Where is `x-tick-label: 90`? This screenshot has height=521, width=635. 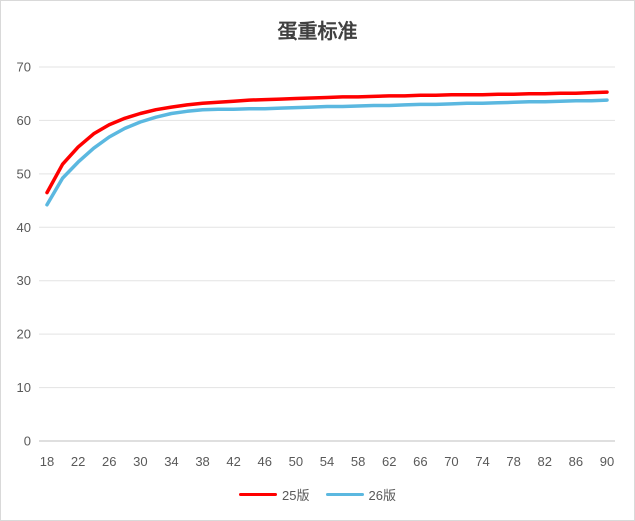 x-tick-label: 90 is located at coordinates (607, 461).